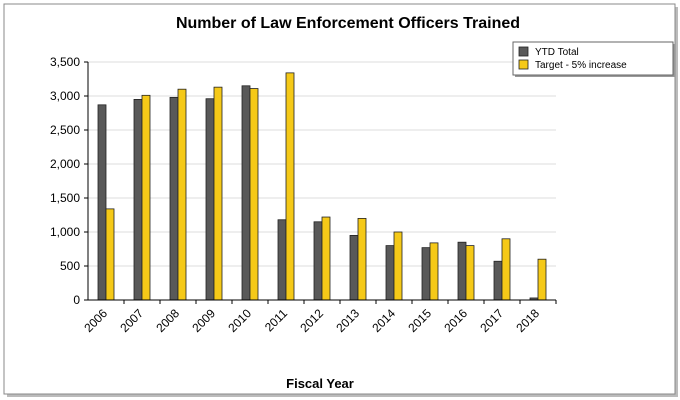  I want to click on y-tick-label: 2,000, so click(65, 164).